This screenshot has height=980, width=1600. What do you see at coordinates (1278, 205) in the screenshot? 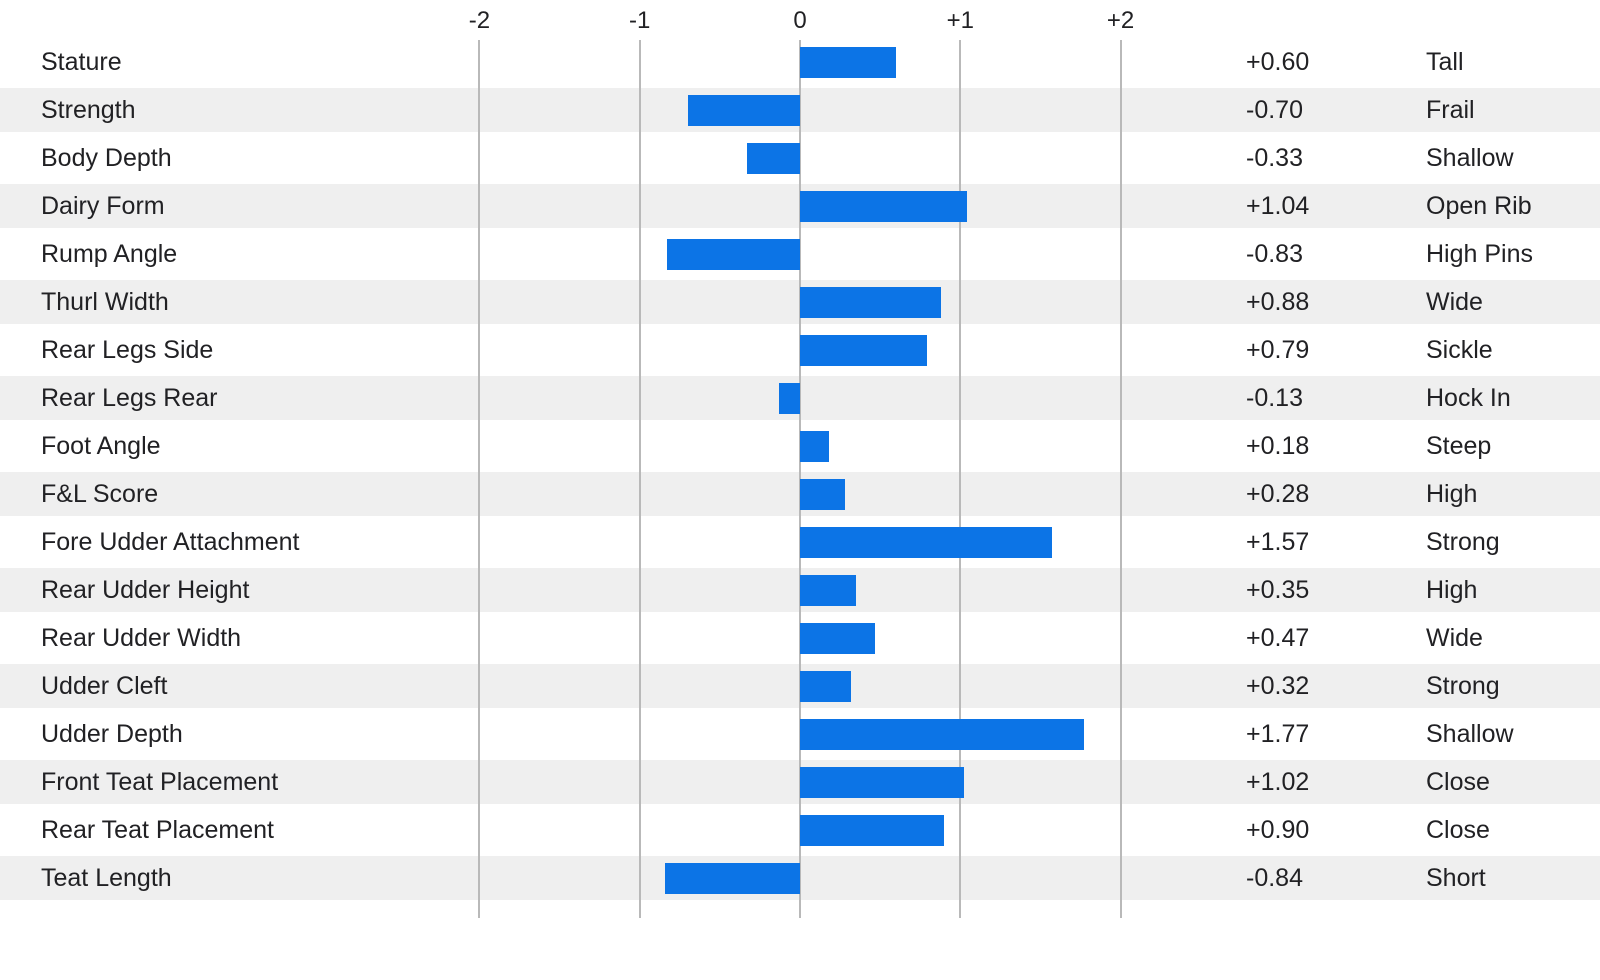
I see `trait-value: +1.04` at bounding box center [1278, 205].